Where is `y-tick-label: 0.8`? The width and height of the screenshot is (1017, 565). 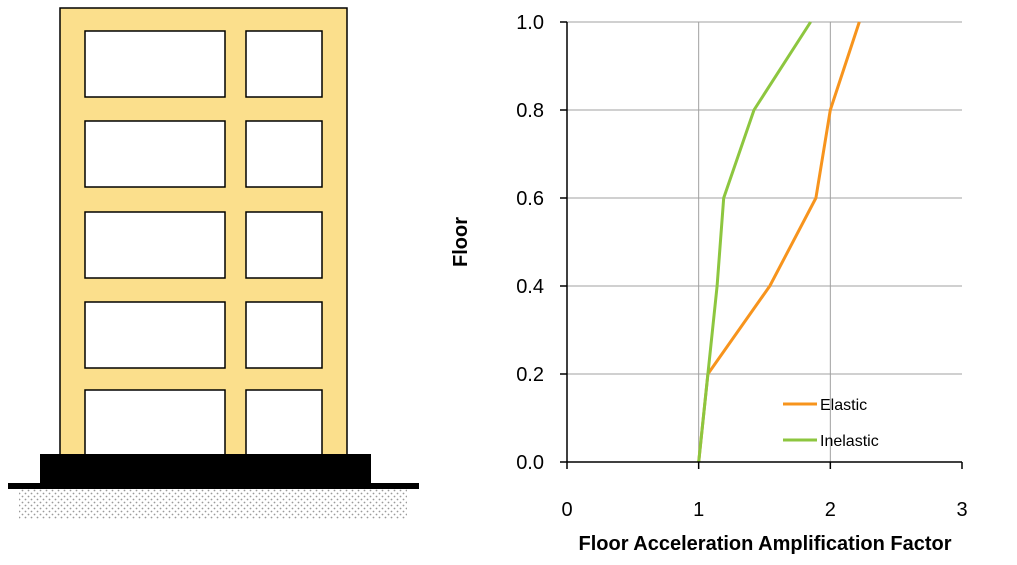
y-tick-label: 0.8 is located at coordinates (530, 111).